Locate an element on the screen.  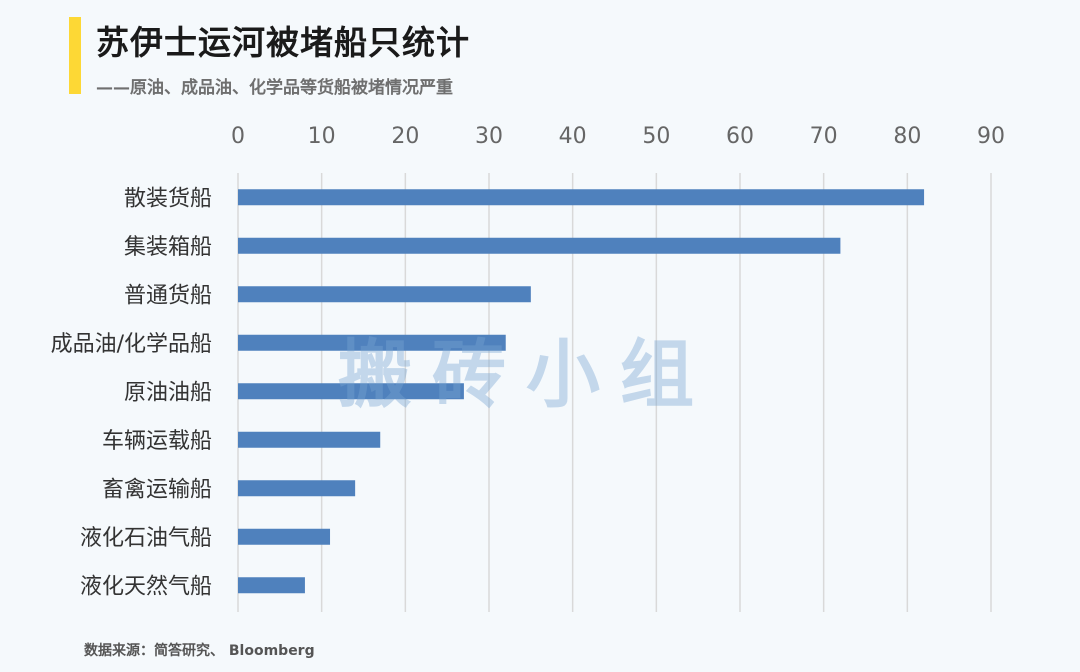
x-tick-label: 60 is located at coordinates (740, 136).